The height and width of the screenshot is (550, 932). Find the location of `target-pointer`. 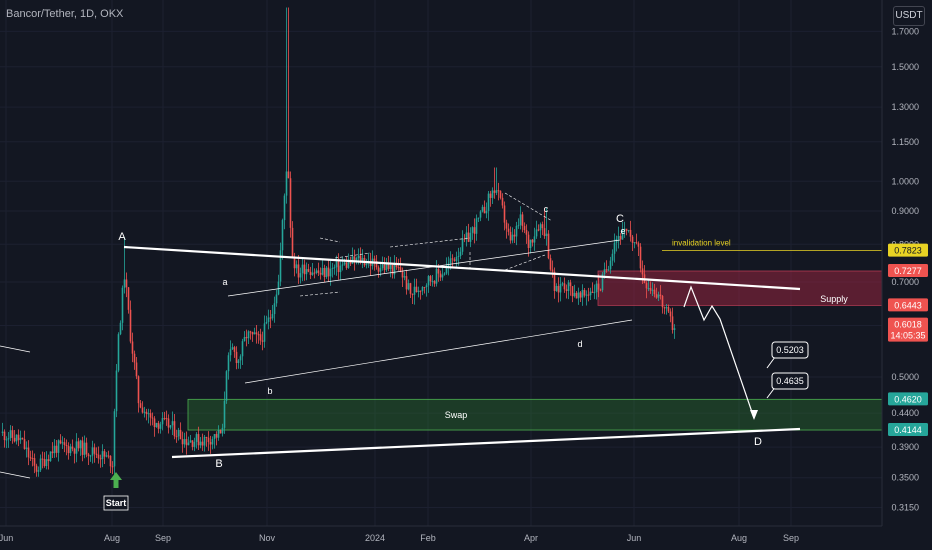

target-pointer is located at coordinates (771, 362).